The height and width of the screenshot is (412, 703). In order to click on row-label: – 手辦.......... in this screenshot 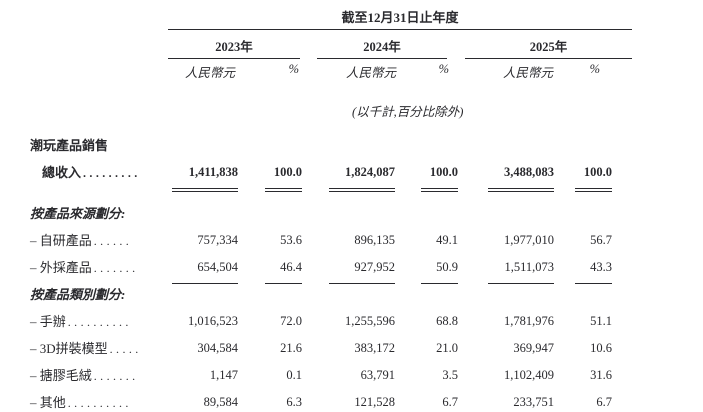, I will do `click(99, 322)`.